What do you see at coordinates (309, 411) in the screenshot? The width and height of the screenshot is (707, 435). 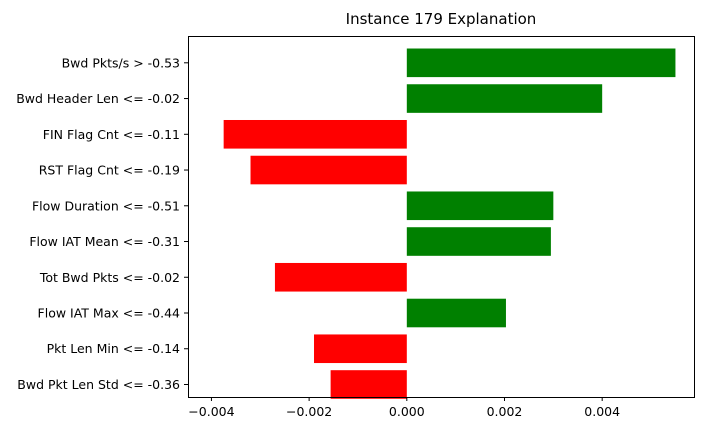 I see `x-tick-label: −0.002` at bounding box center [309, 411].